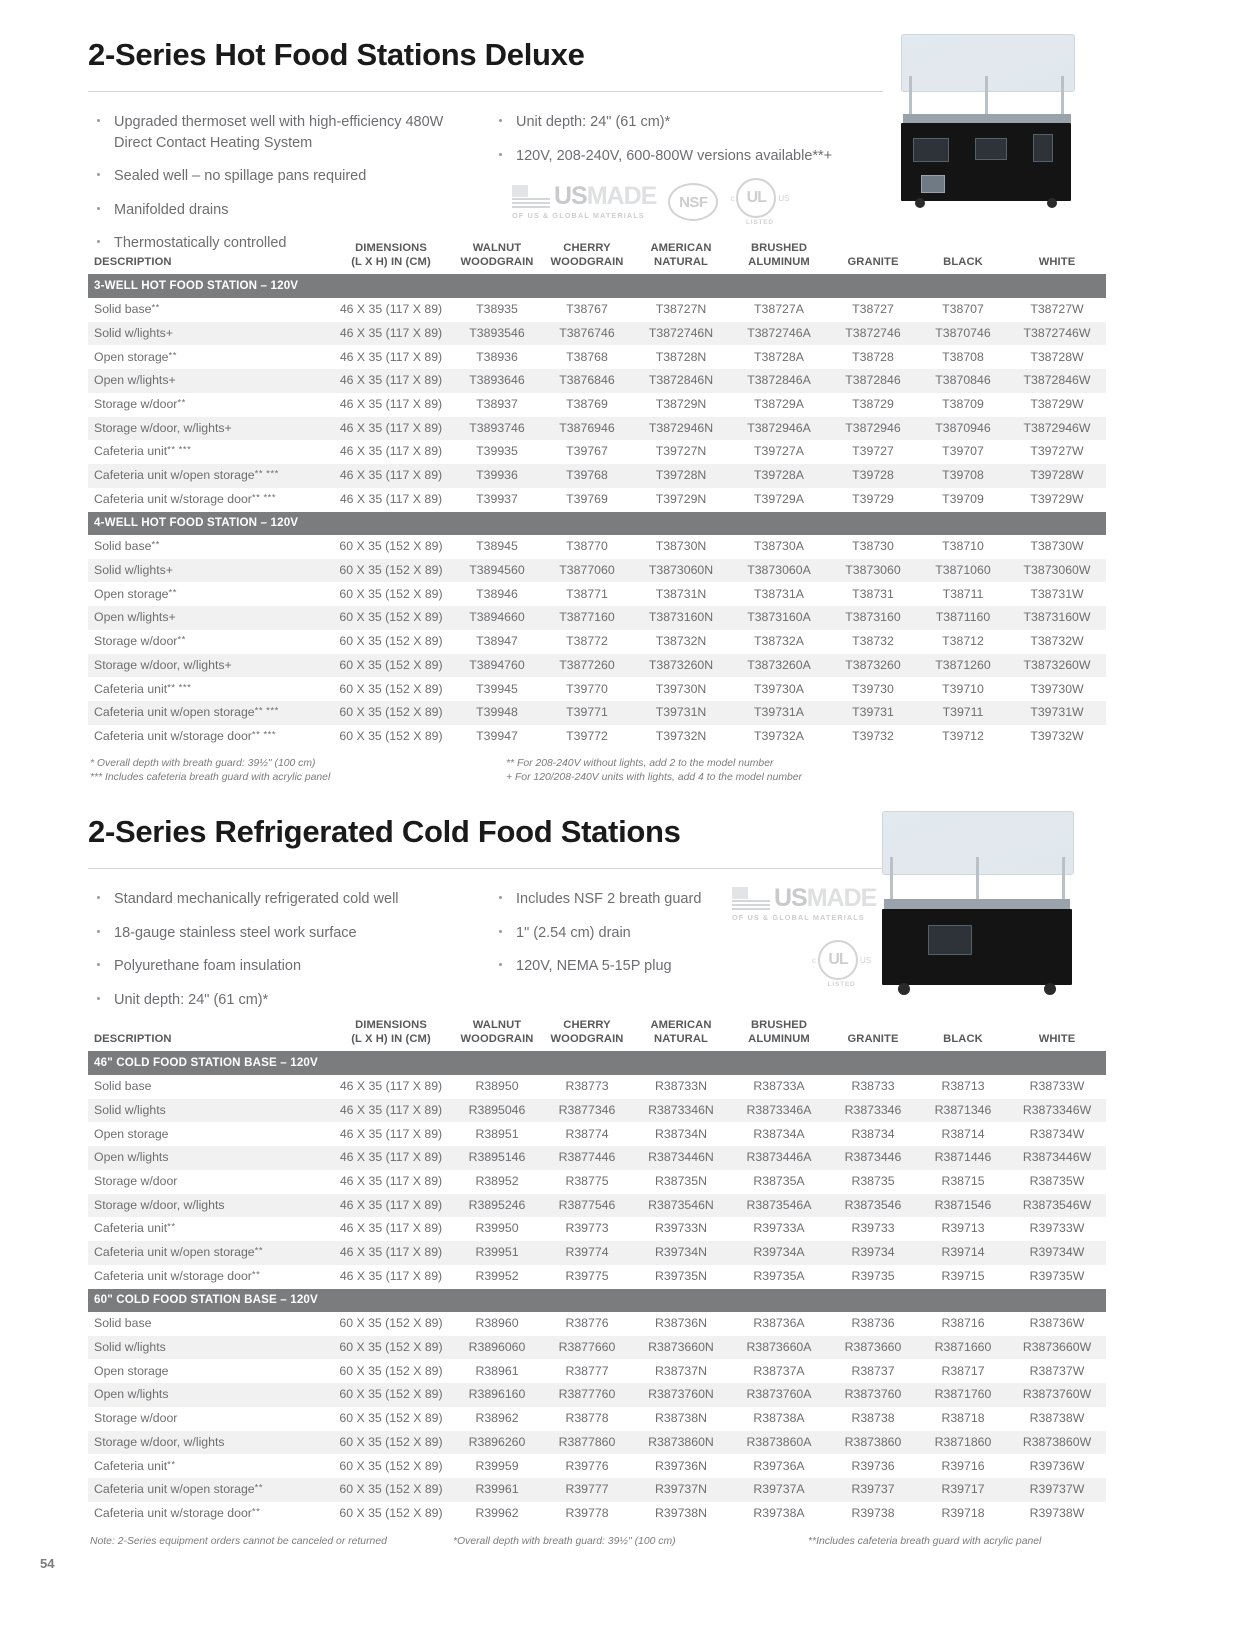 The width and height of the screenshot is (1257, 1632). What do you see at coordinates (497, 546) in the screenshot?
I see `row-model-number: T38945` at bounding box center [497, 546].